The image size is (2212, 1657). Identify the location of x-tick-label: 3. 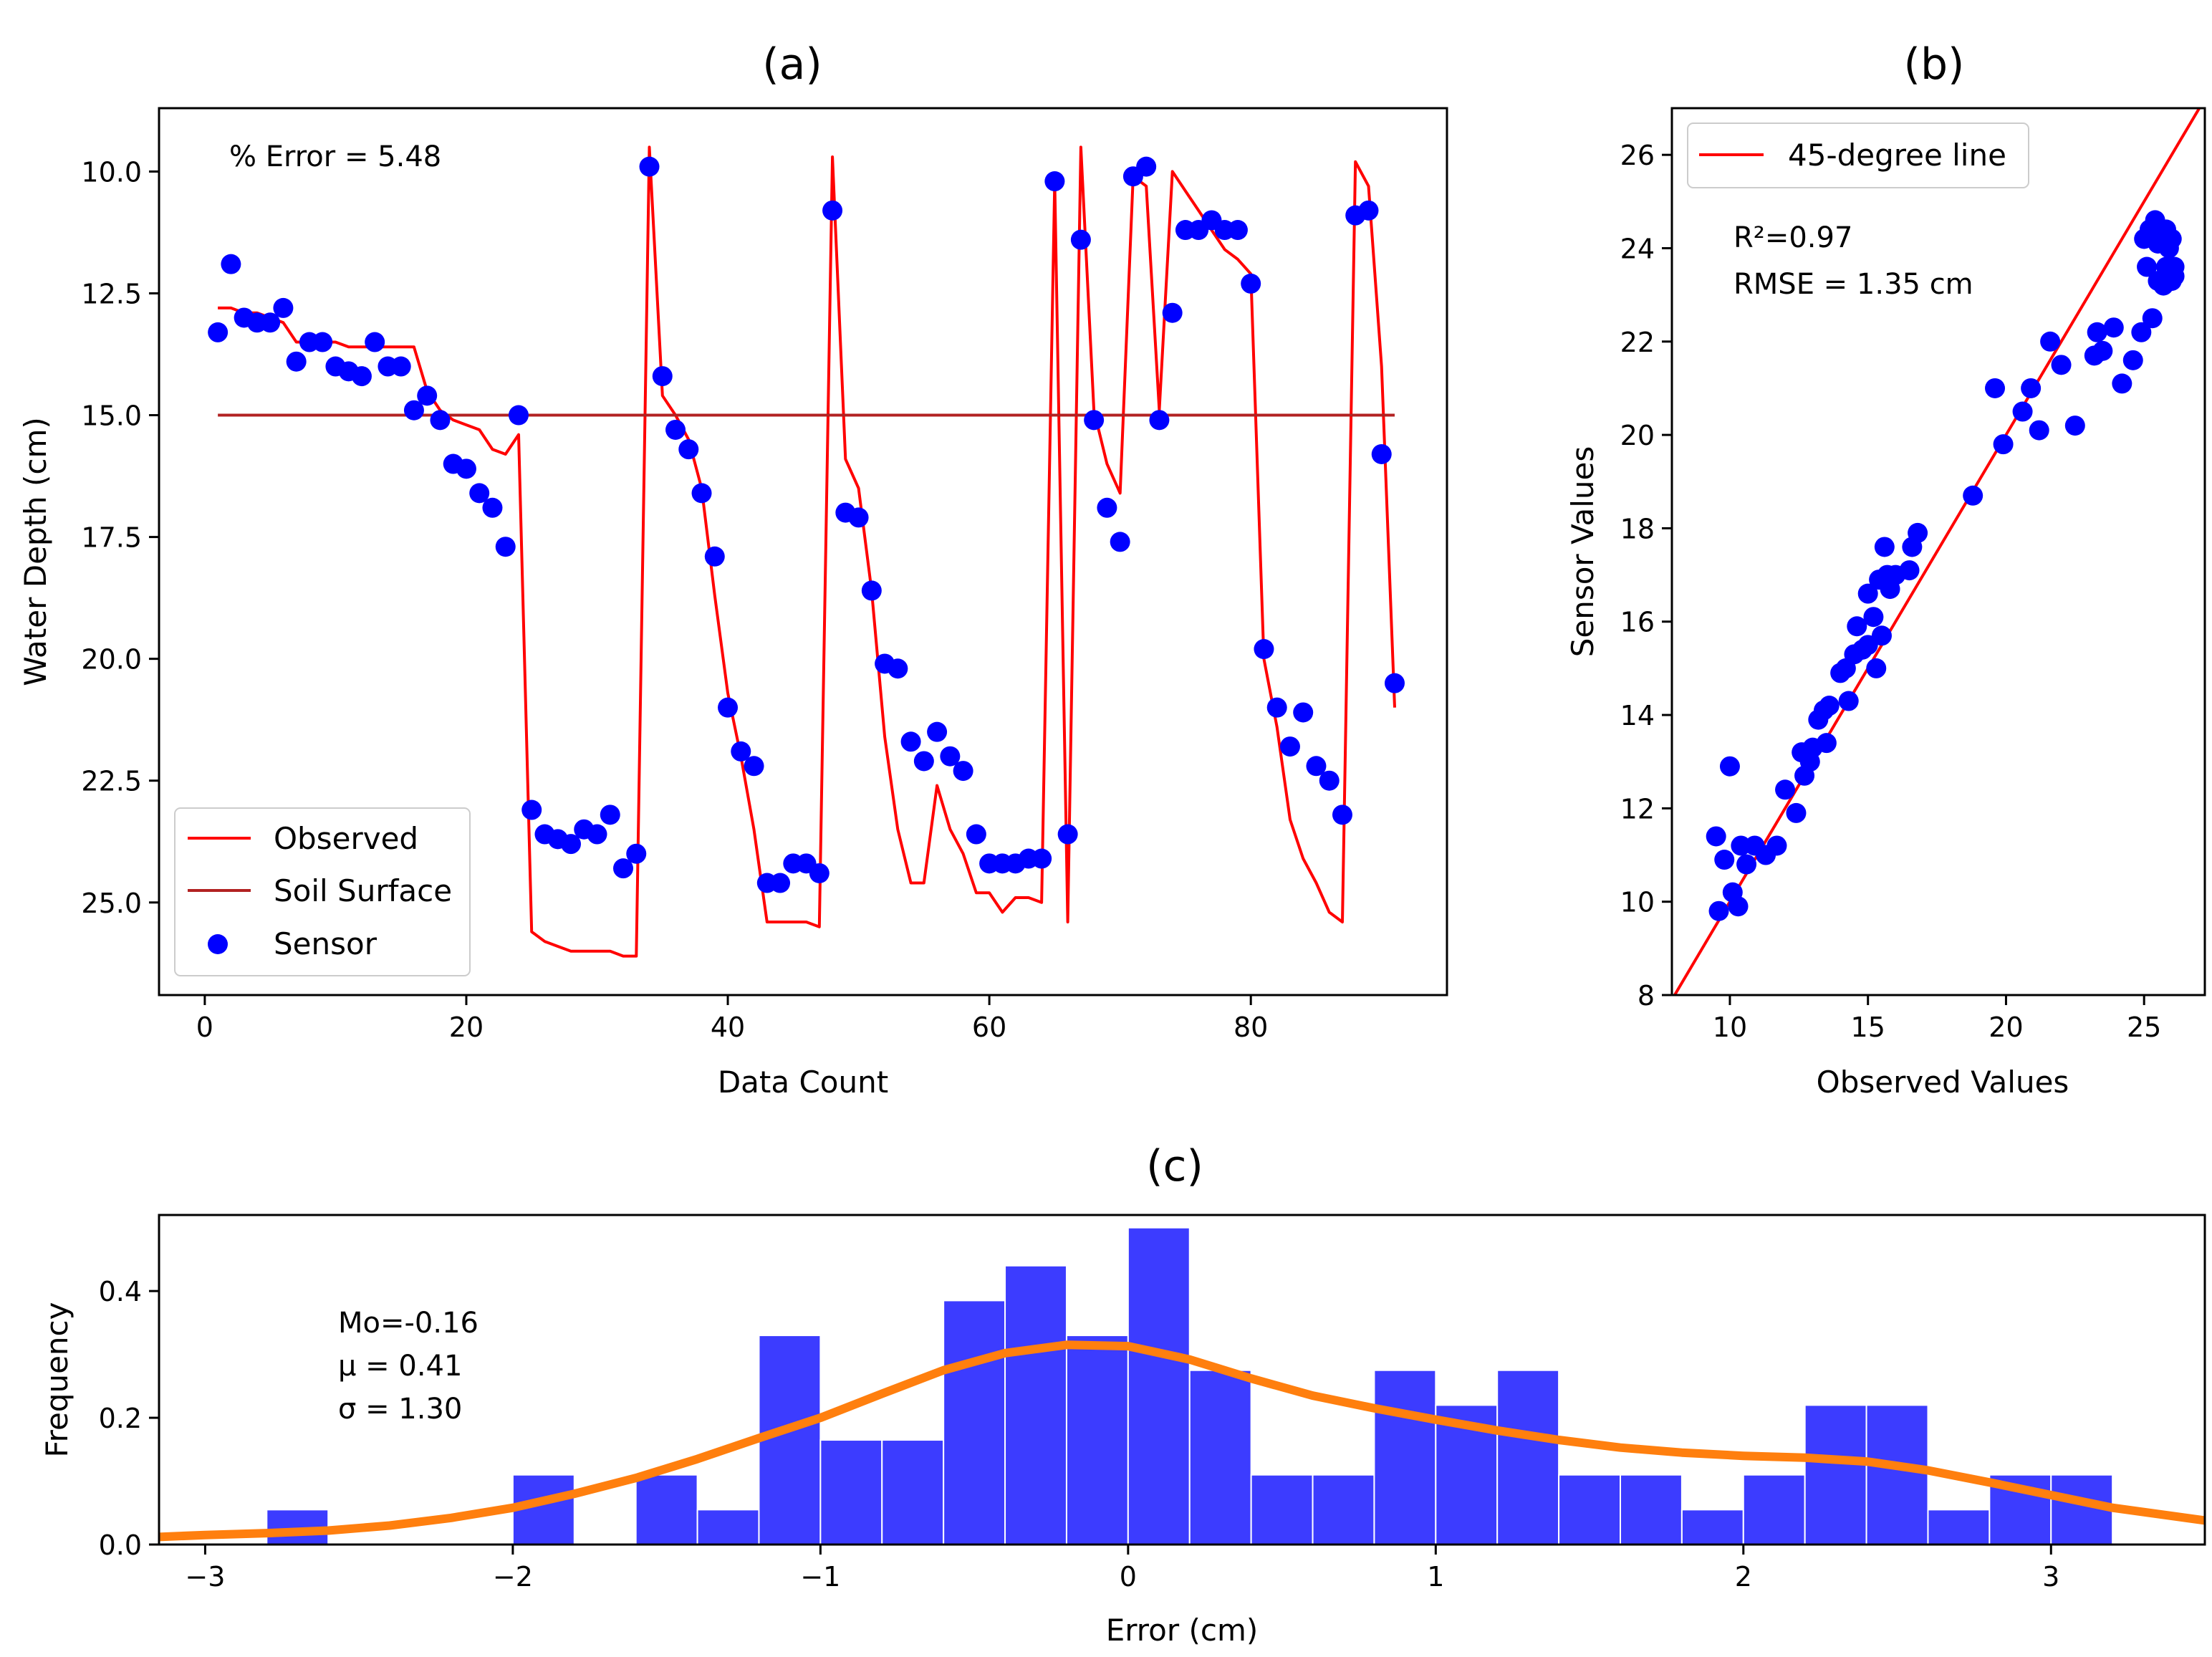
(2050, 1577).